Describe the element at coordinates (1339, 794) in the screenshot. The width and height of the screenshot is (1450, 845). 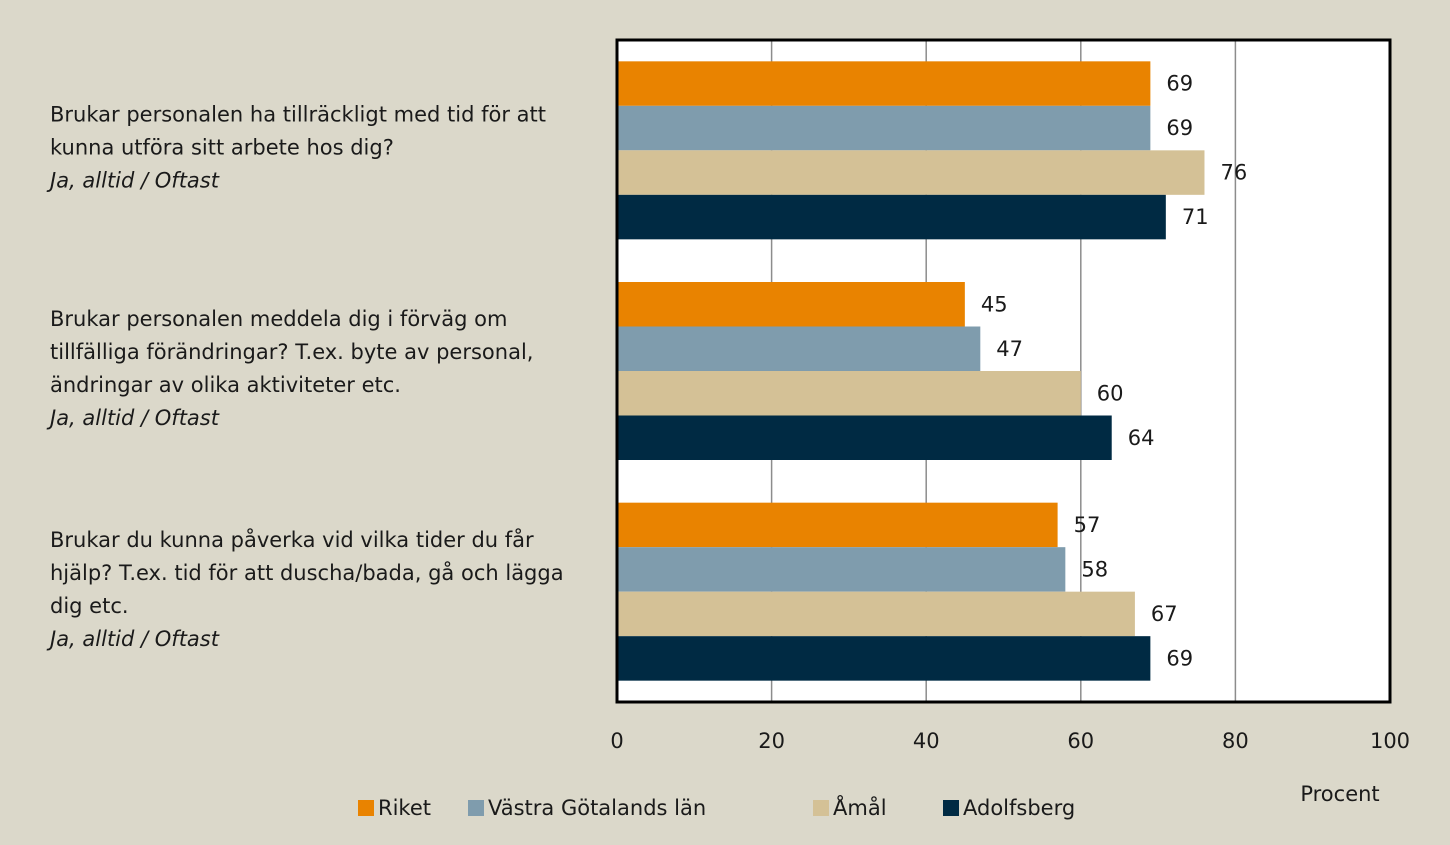
I see `x-axis-label: Procent` at that location.